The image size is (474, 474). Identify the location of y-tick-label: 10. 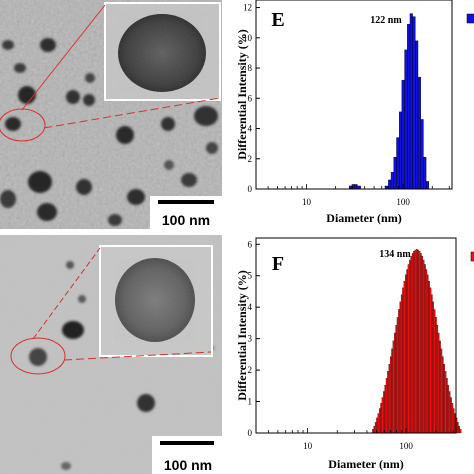
(248, 38).